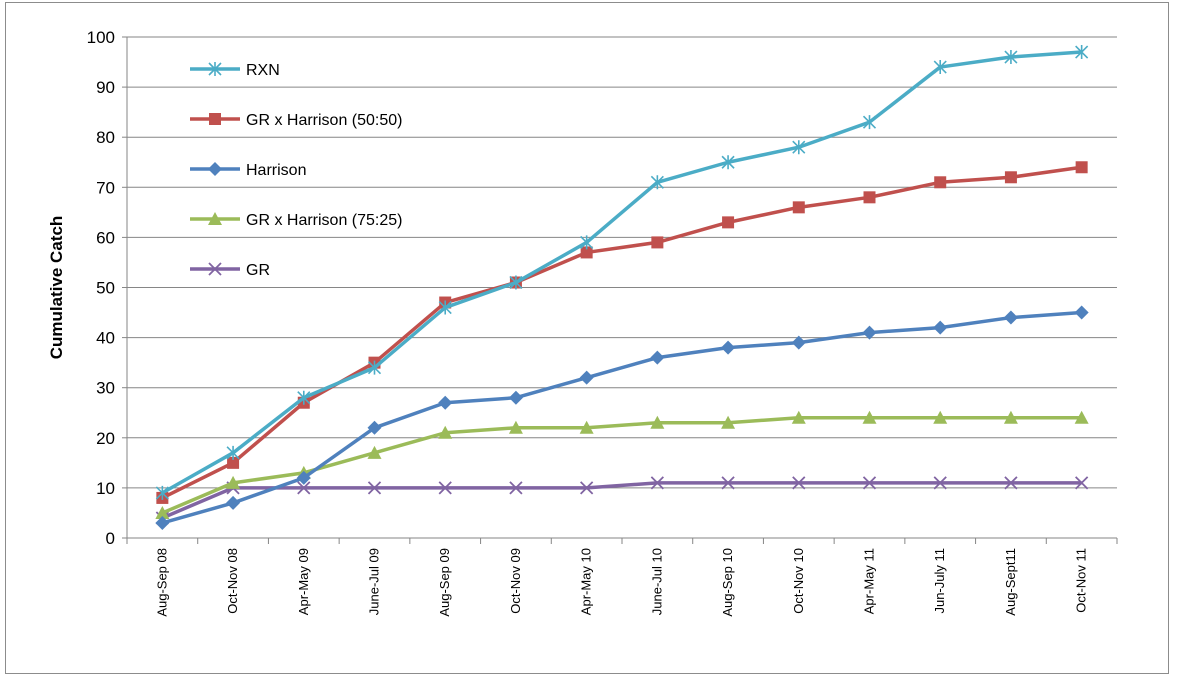  What do you see at coordinates (324, 220) in the screenshot?
I see `legend-label: GR x Harrison (75:25)` at bounding box center [324, 220].